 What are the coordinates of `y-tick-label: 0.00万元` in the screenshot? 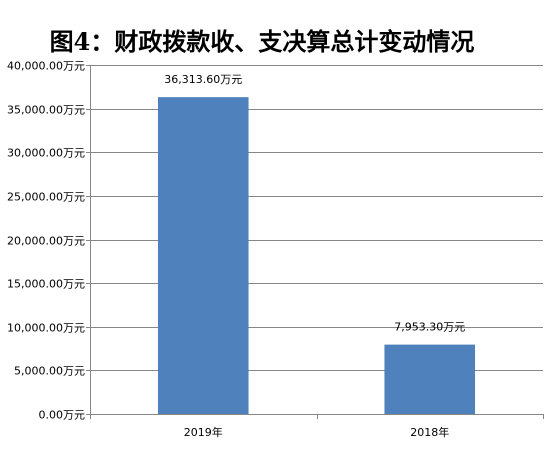 It's located at (62, 415).